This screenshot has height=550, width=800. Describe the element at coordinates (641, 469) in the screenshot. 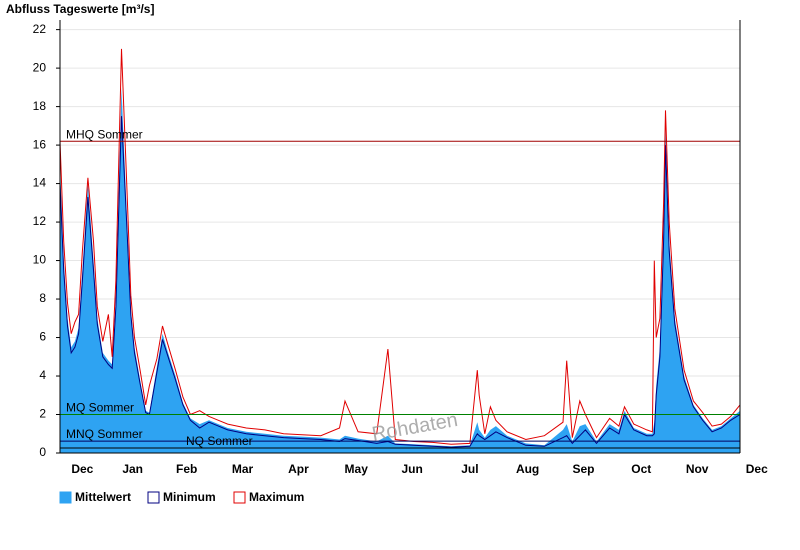

I see `x-tick-label: Oct` at that location.